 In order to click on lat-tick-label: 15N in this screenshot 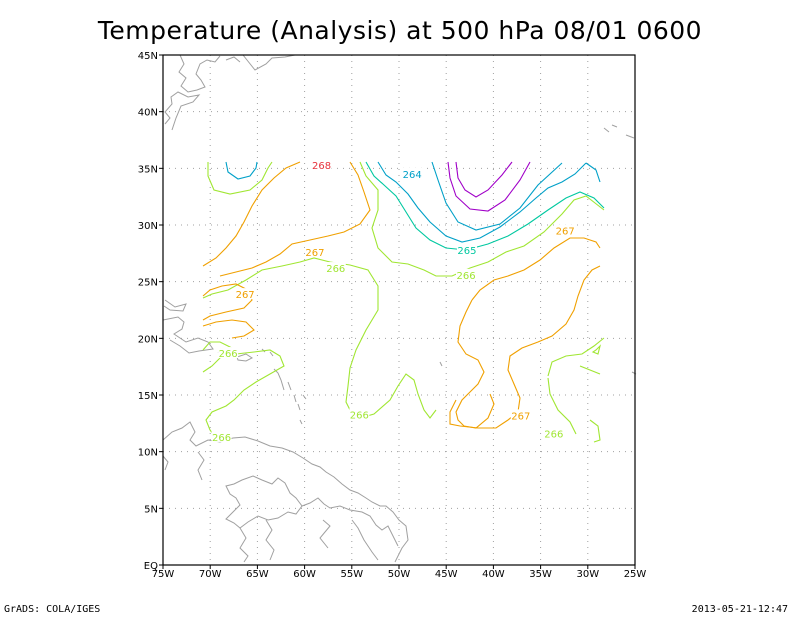, I will do `click(148, 396)`.